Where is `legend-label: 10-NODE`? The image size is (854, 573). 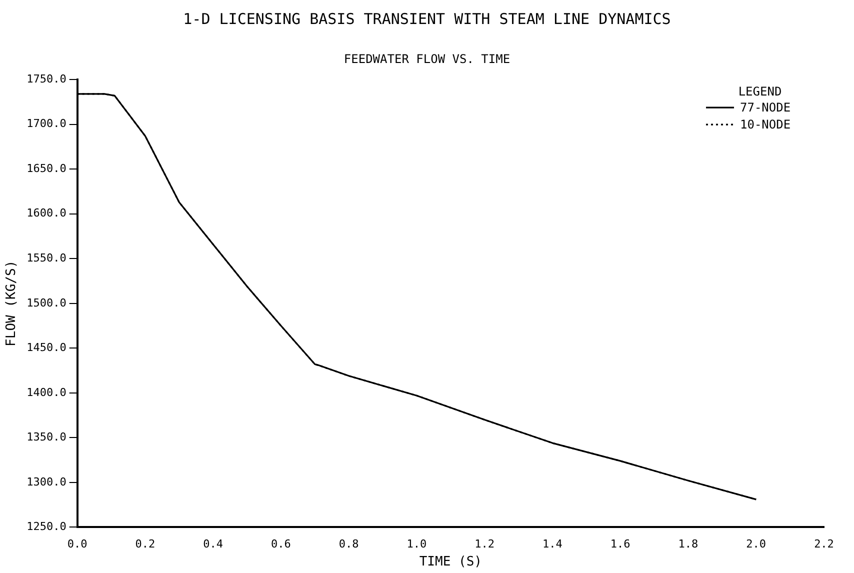
legend-label: 10-NODE is located at coordinates (765, 125).